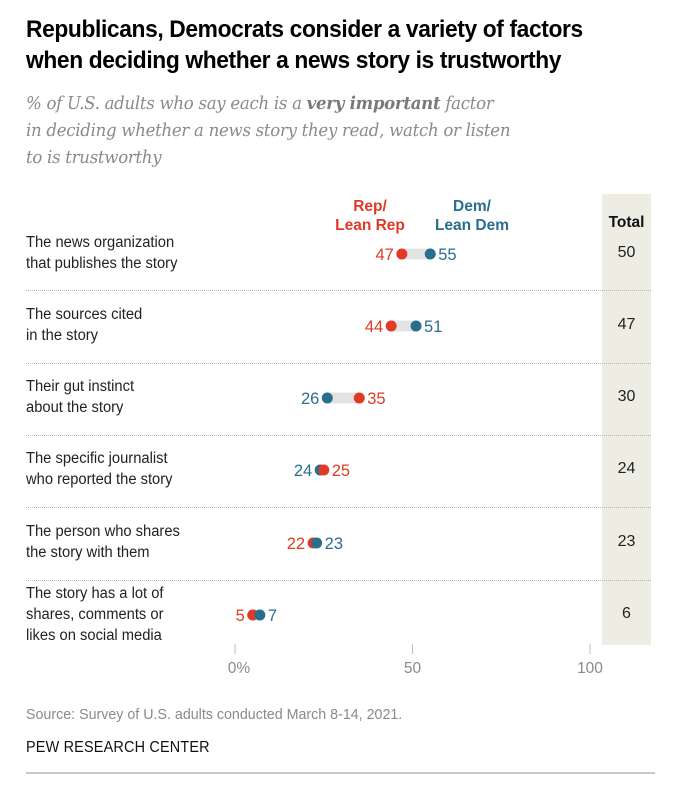 This screenshot has width=693, height=794. I want to click on legend-dem-line-1: Dem/, so click(472, 206).